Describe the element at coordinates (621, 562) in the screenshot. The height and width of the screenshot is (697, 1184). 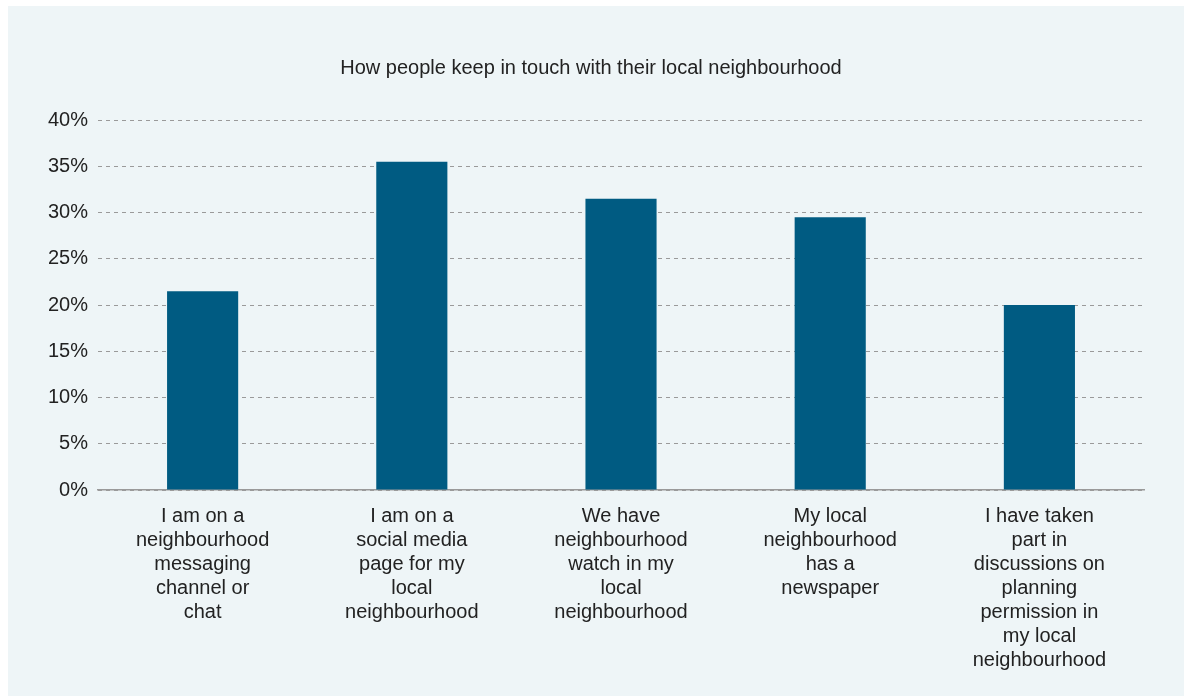
I see `x-tick-label: We have neighbourhood watch in my local neighbourhood` at that location.